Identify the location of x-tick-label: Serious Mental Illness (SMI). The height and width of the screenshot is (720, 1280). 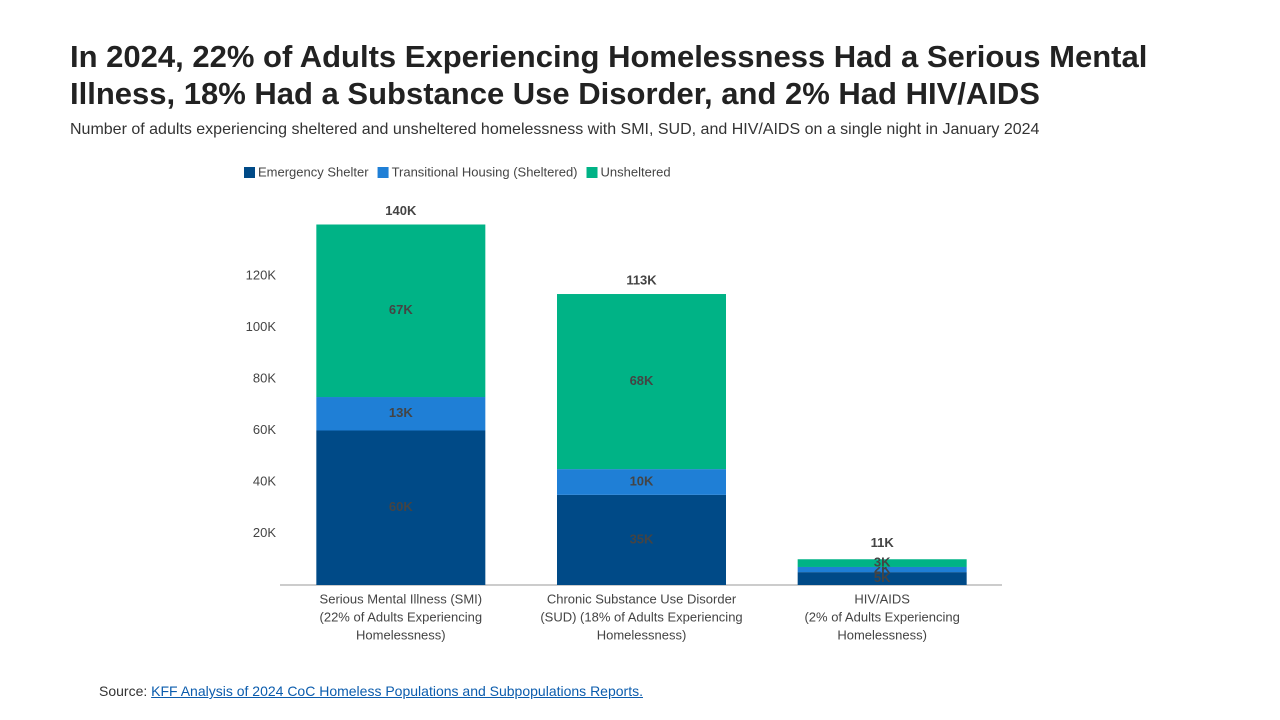
(401, 598).